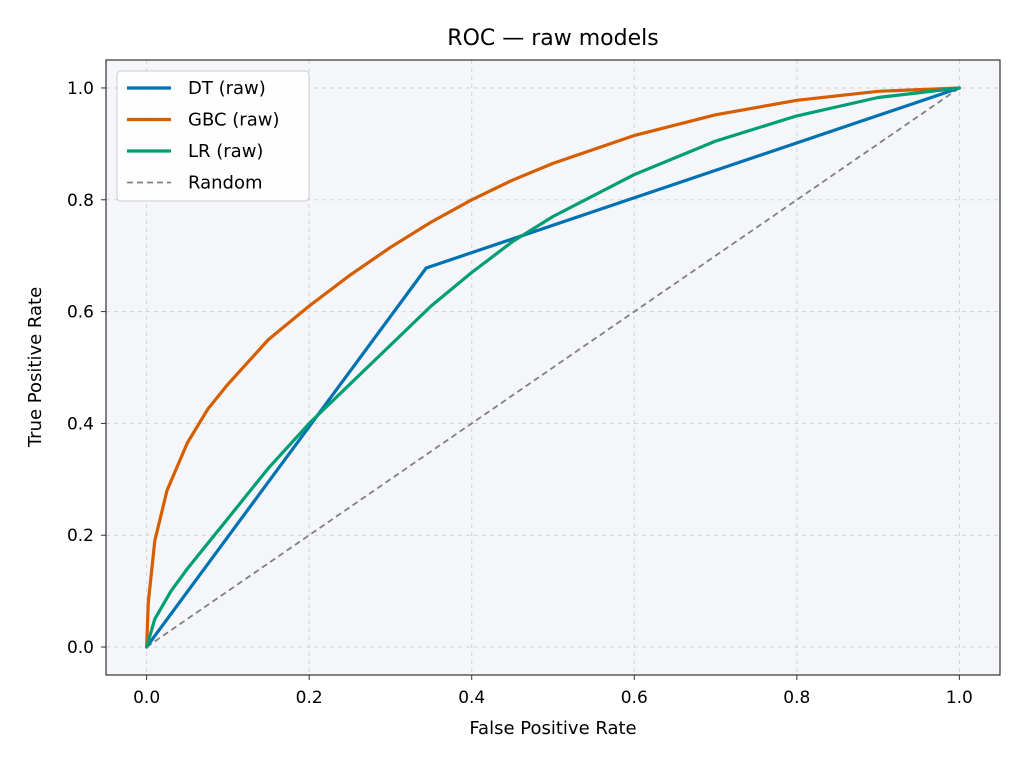  I want to click on legend: DT (raw) GBC (raw) LR (raw) Random, so click(213, 136).